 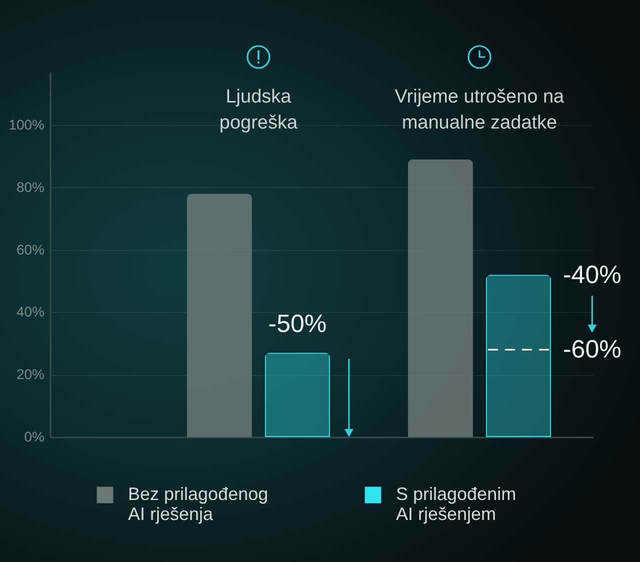 What do you see at coordinates (297, 324) in the screenshot?
I see `annotation: -50%` at bounding box center [297, 324].